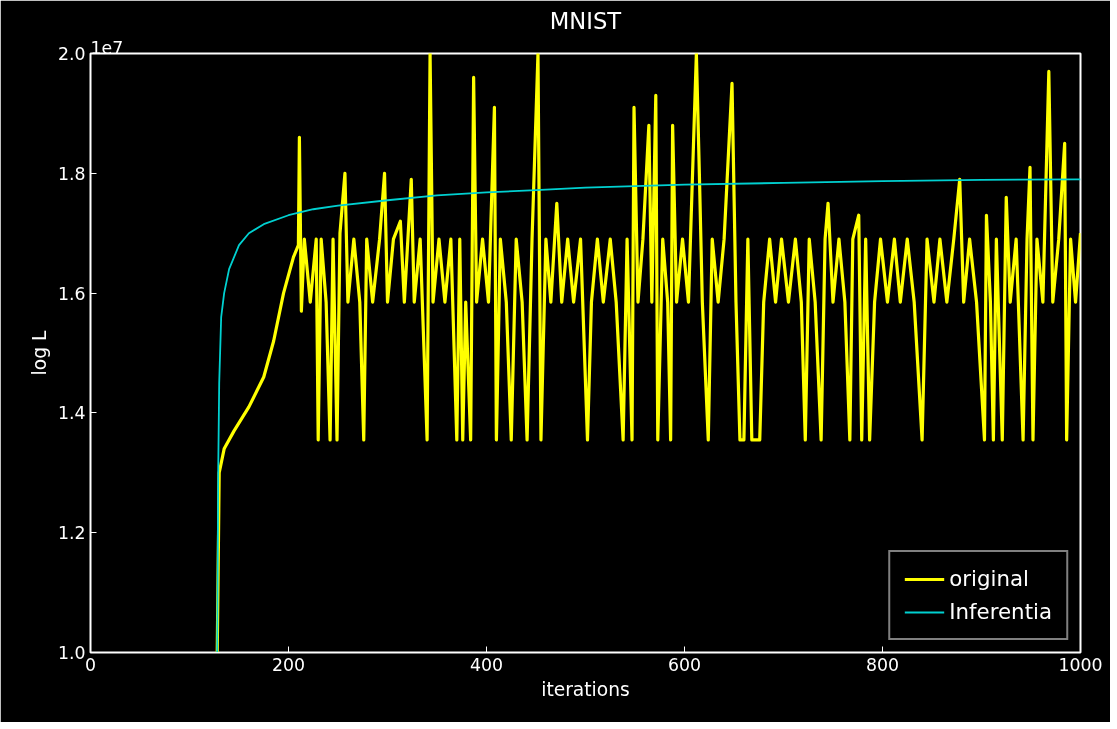 The height and width of the screenshot is (729, 1117). What do you see at coordinates (71, 293) in the screenshot?
I see `y-tick-label: 1.6` at bounding box center [71, 293].